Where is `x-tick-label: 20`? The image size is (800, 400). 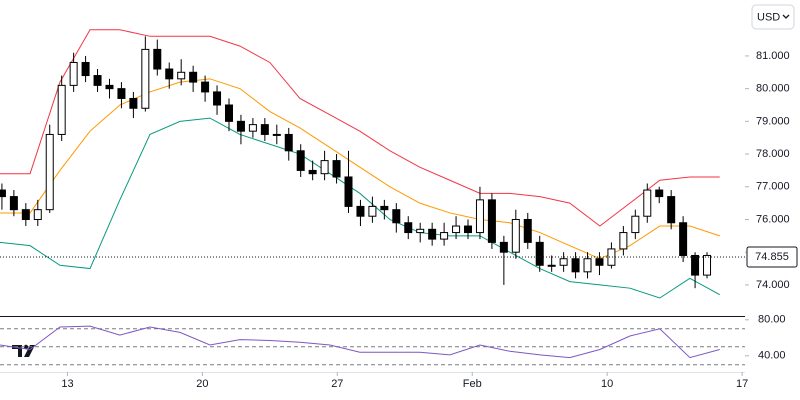 x-tick-label: 20 is located at coordinates (202, 384).